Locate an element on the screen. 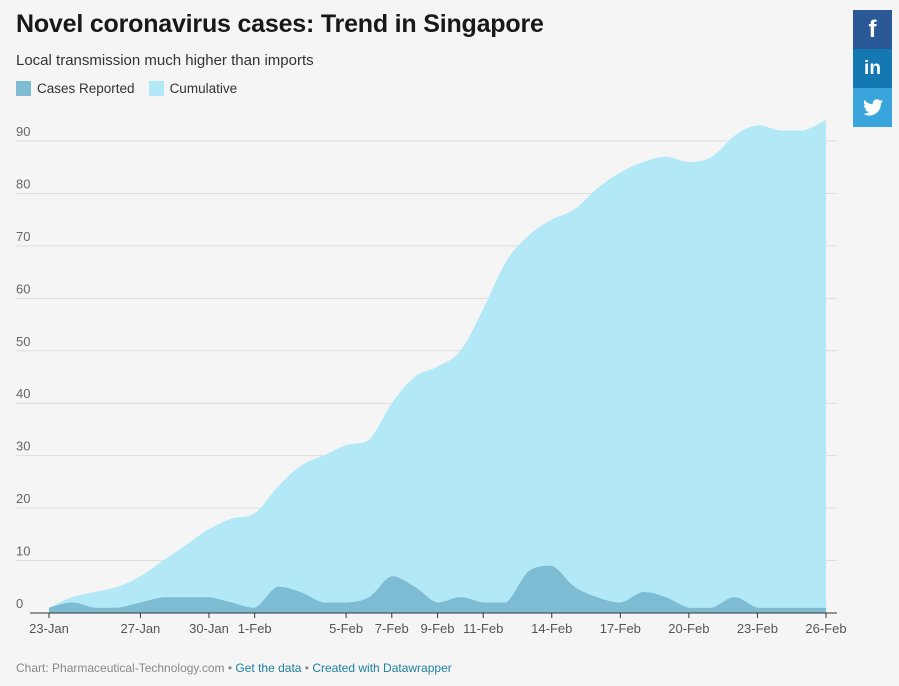  x-tick-label: 1-Feb is located at coordinates (255, 628).